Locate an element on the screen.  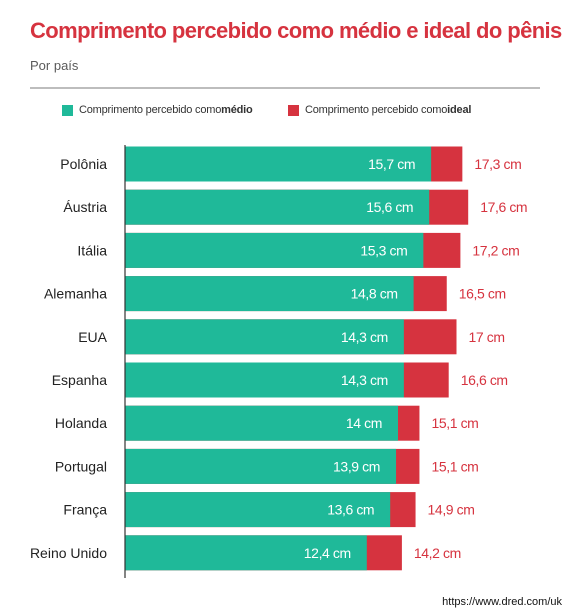
legend-medio: Comprimento percebido como médio is located at coordinates (157, 110).